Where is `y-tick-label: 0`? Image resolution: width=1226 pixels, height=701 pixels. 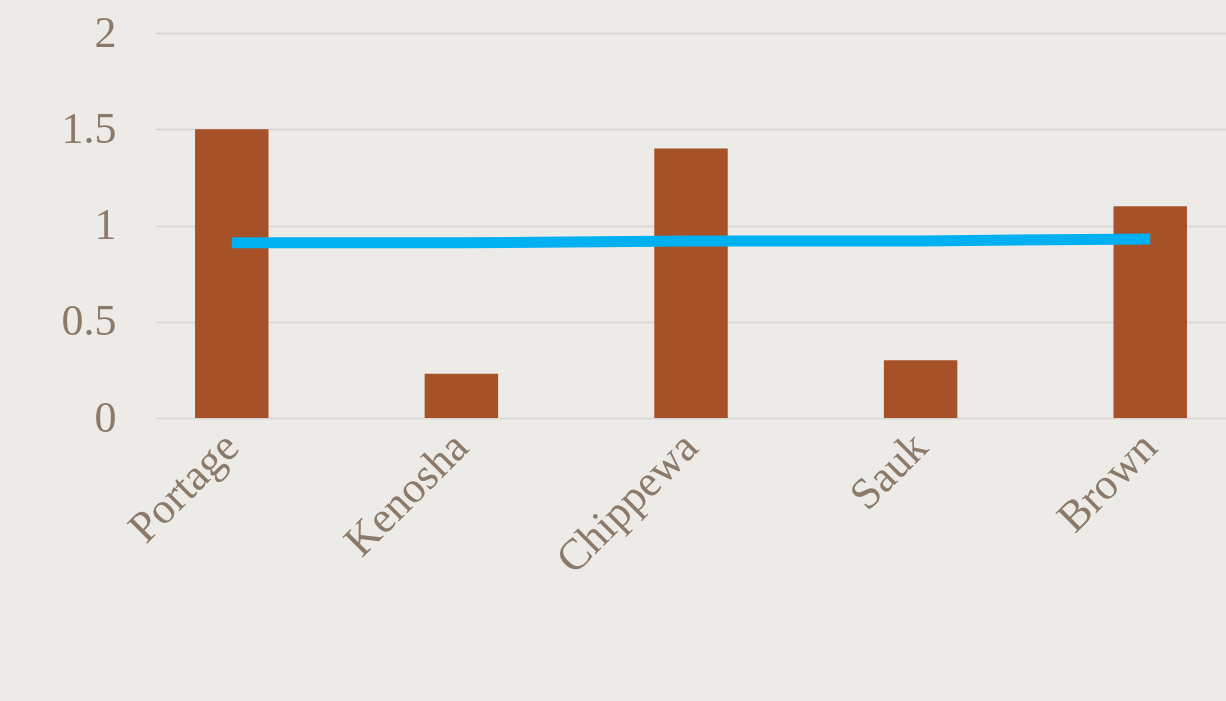
y-tick-label: 0 is located at coordinates (105, 417).